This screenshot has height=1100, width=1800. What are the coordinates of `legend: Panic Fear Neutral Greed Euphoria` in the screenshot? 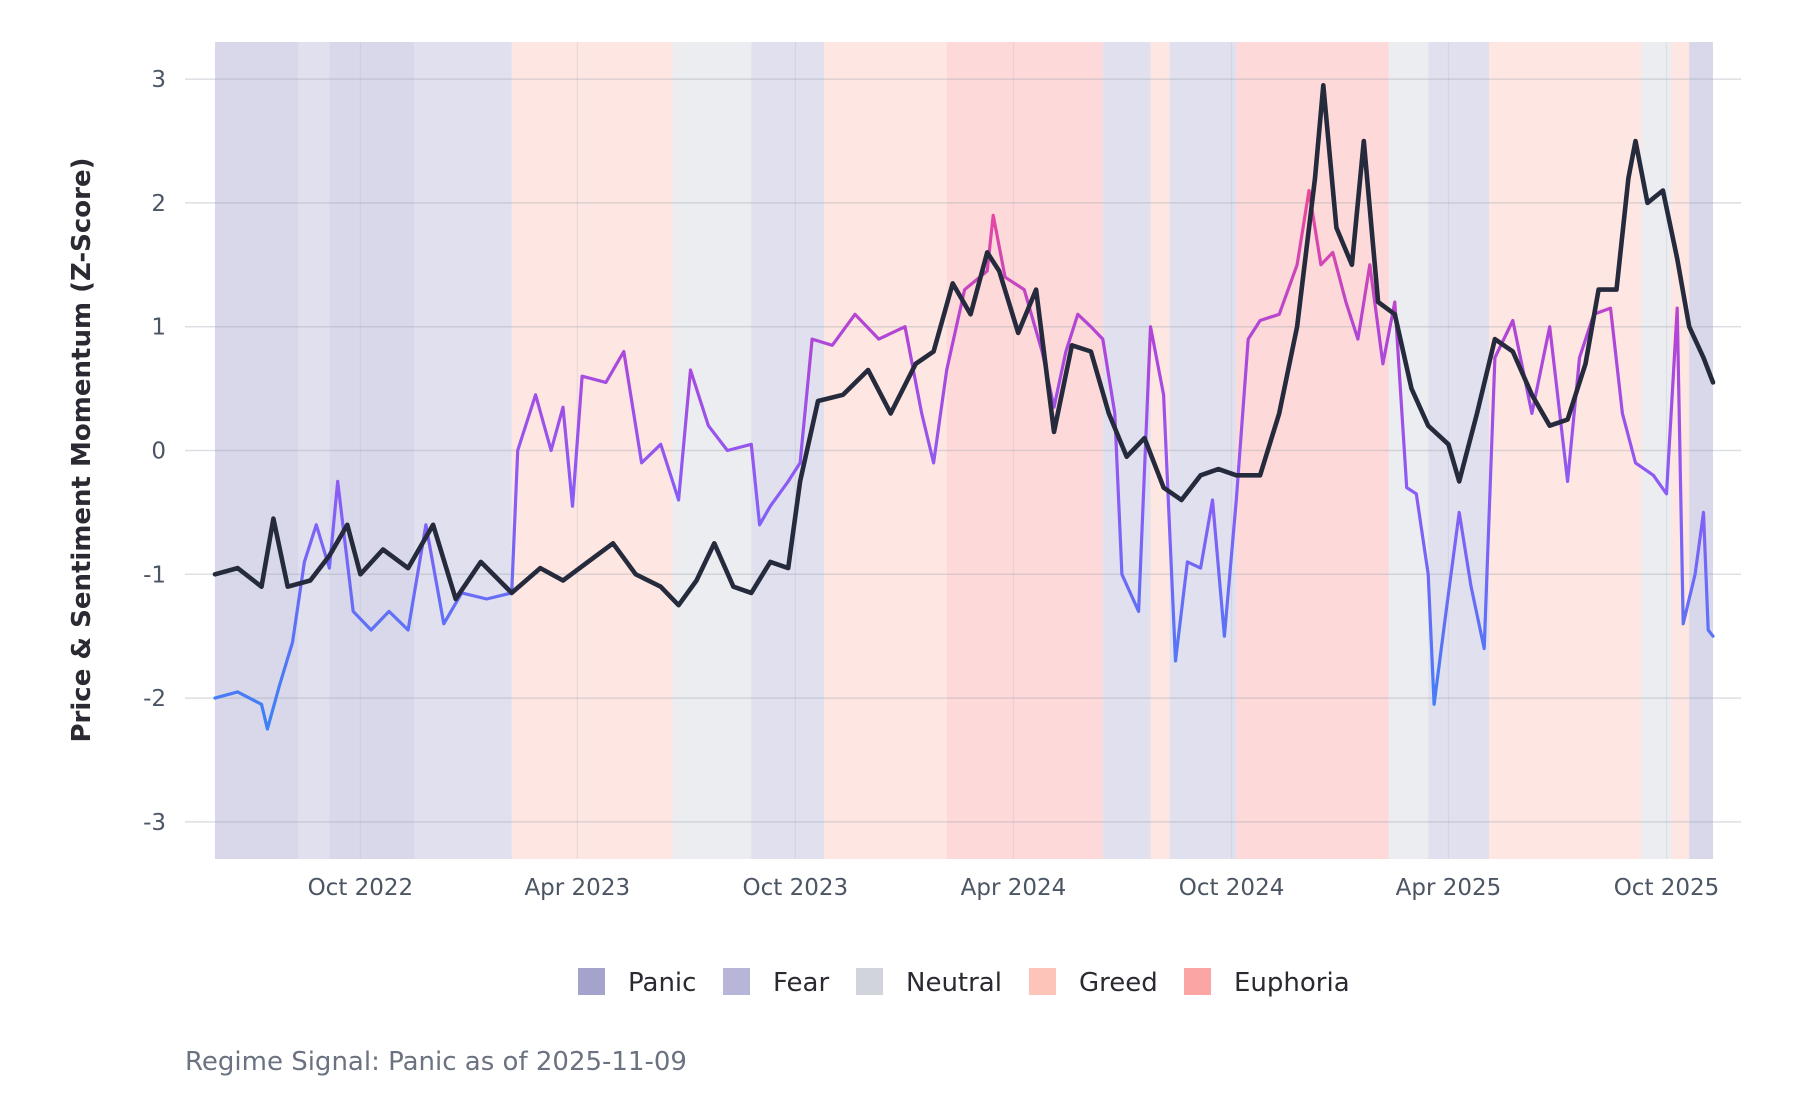 It's located at (964, 983).